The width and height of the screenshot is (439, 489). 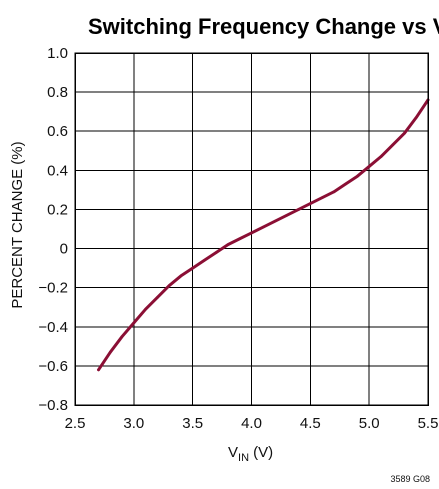 What do you see at coordinates (57, 92) in the screenshot?
I see `y-tick-label: 0.8` at bounding box center [57, 92].